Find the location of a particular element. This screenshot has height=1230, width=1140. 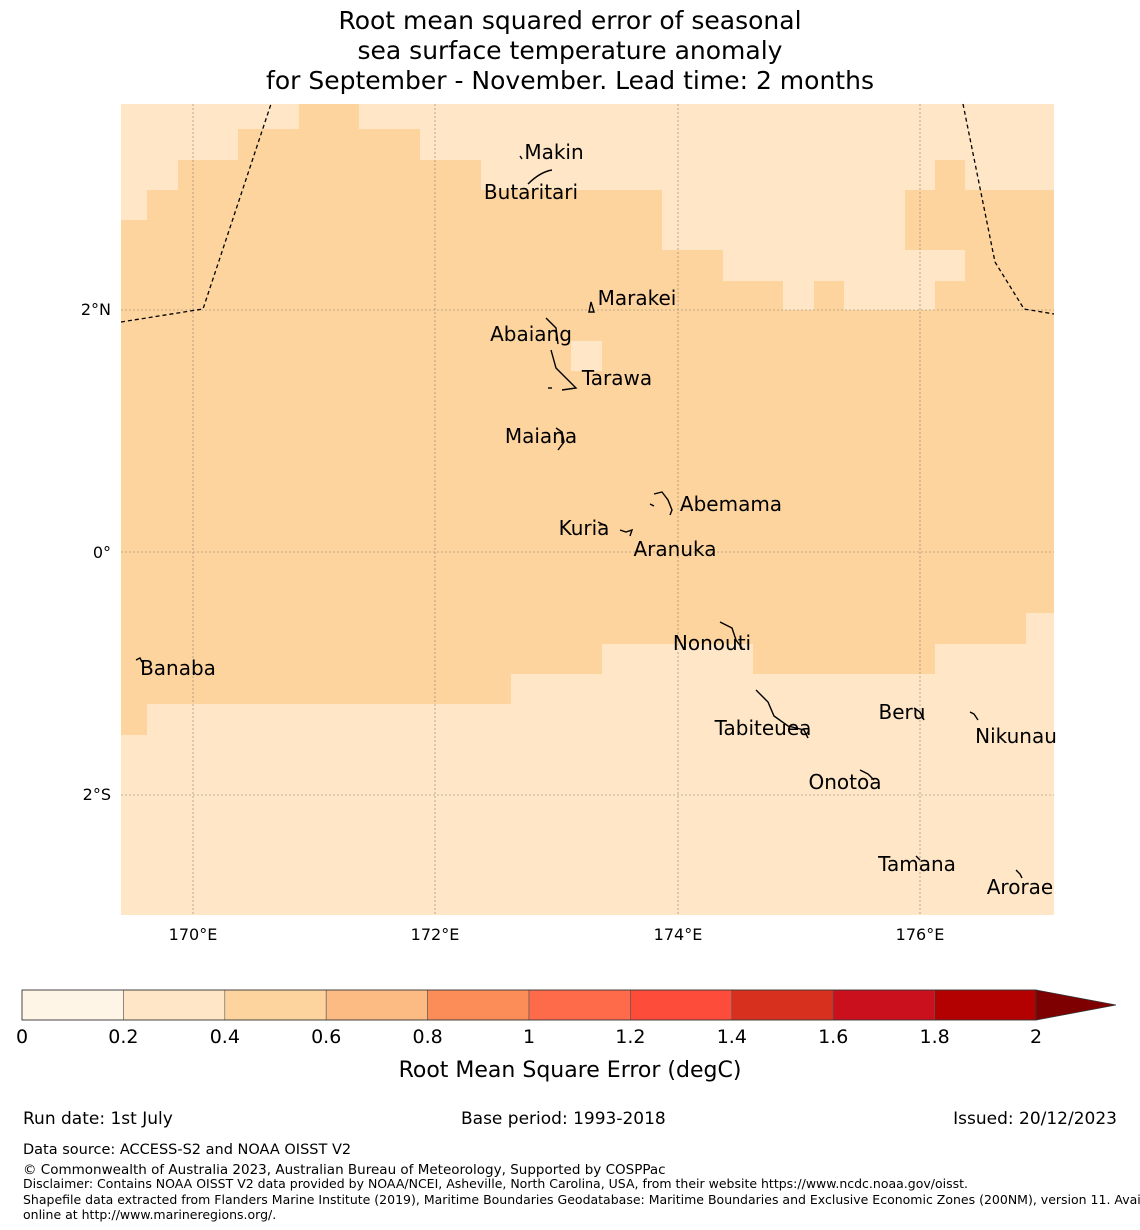

colorbar-tick-label: 1.4 is located at coordinates (732, 1037).